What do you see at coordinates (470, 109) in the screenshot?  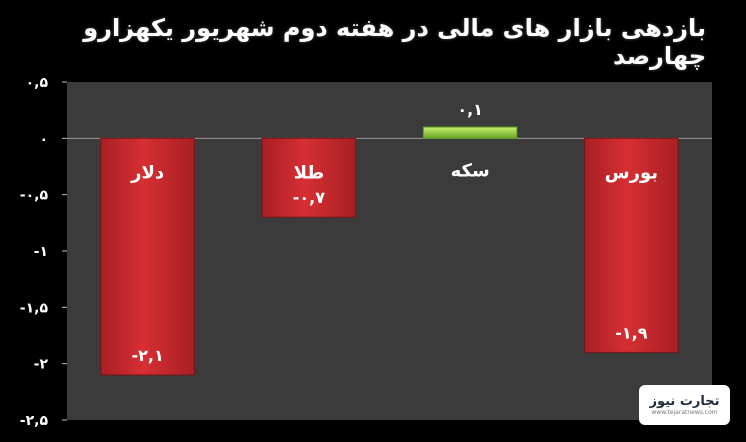 I see `value-label: ۰,۱` at bounding box center [470, 109].